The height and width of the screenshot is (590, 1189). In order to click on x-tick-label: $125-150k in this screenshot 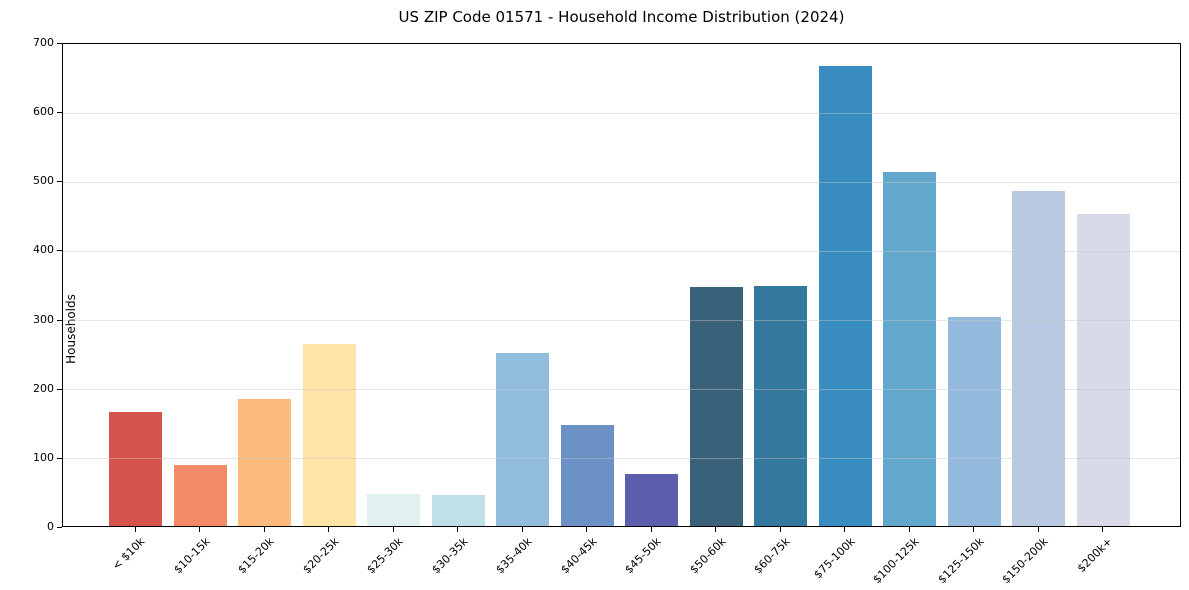, I will do `click(961, 561)`.